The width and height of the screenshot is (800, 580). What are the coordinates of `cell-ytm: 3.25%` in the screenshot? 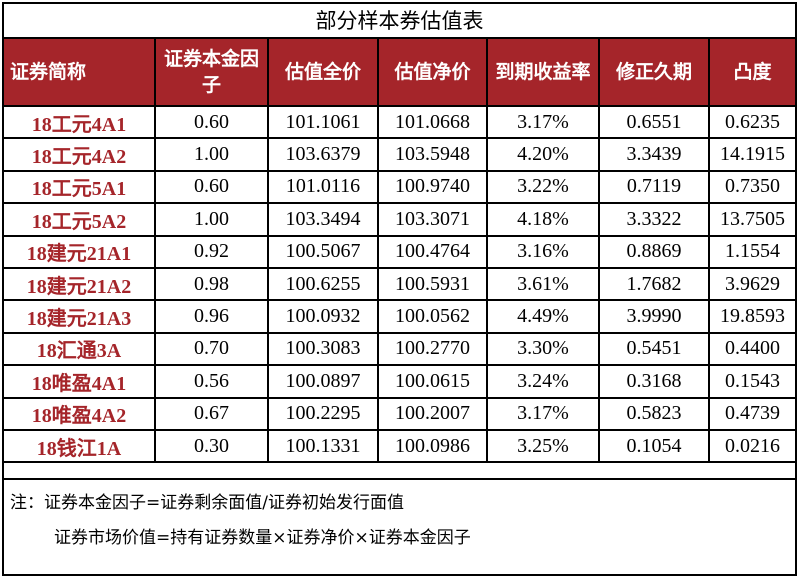 It's located at (543, 446).